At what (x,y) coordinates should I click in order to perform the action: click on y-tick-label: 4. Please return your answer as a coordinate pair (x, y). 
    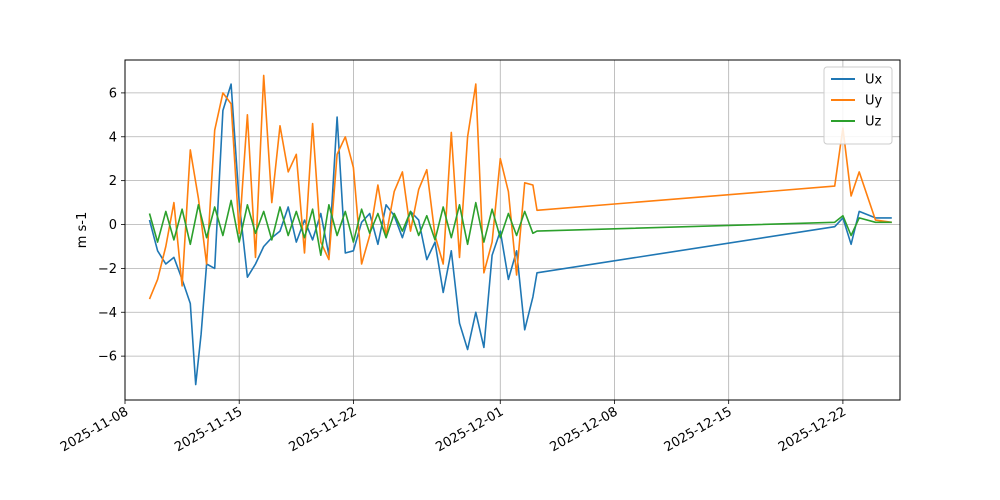
    Looking at the image, I should click on (113, 137).